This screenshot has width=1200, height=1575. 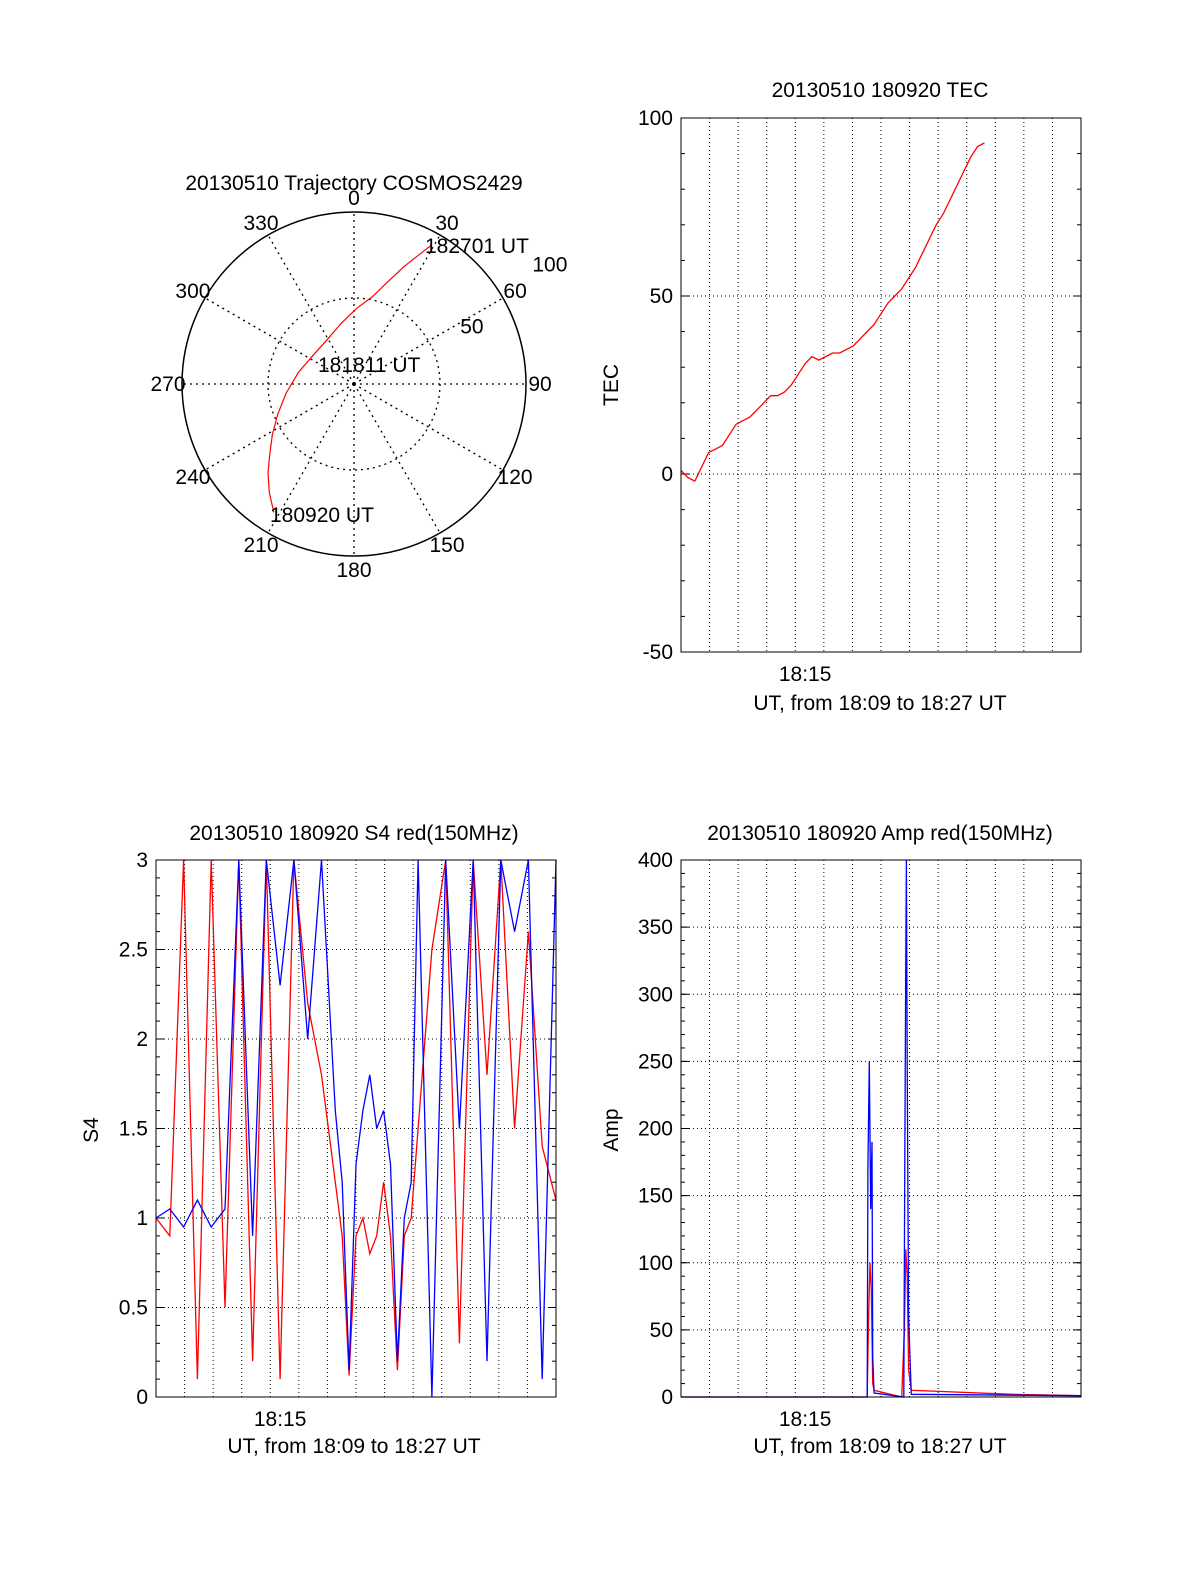 I want to click on tec-xtick-label: 18:15, so click(x=805, y=674).